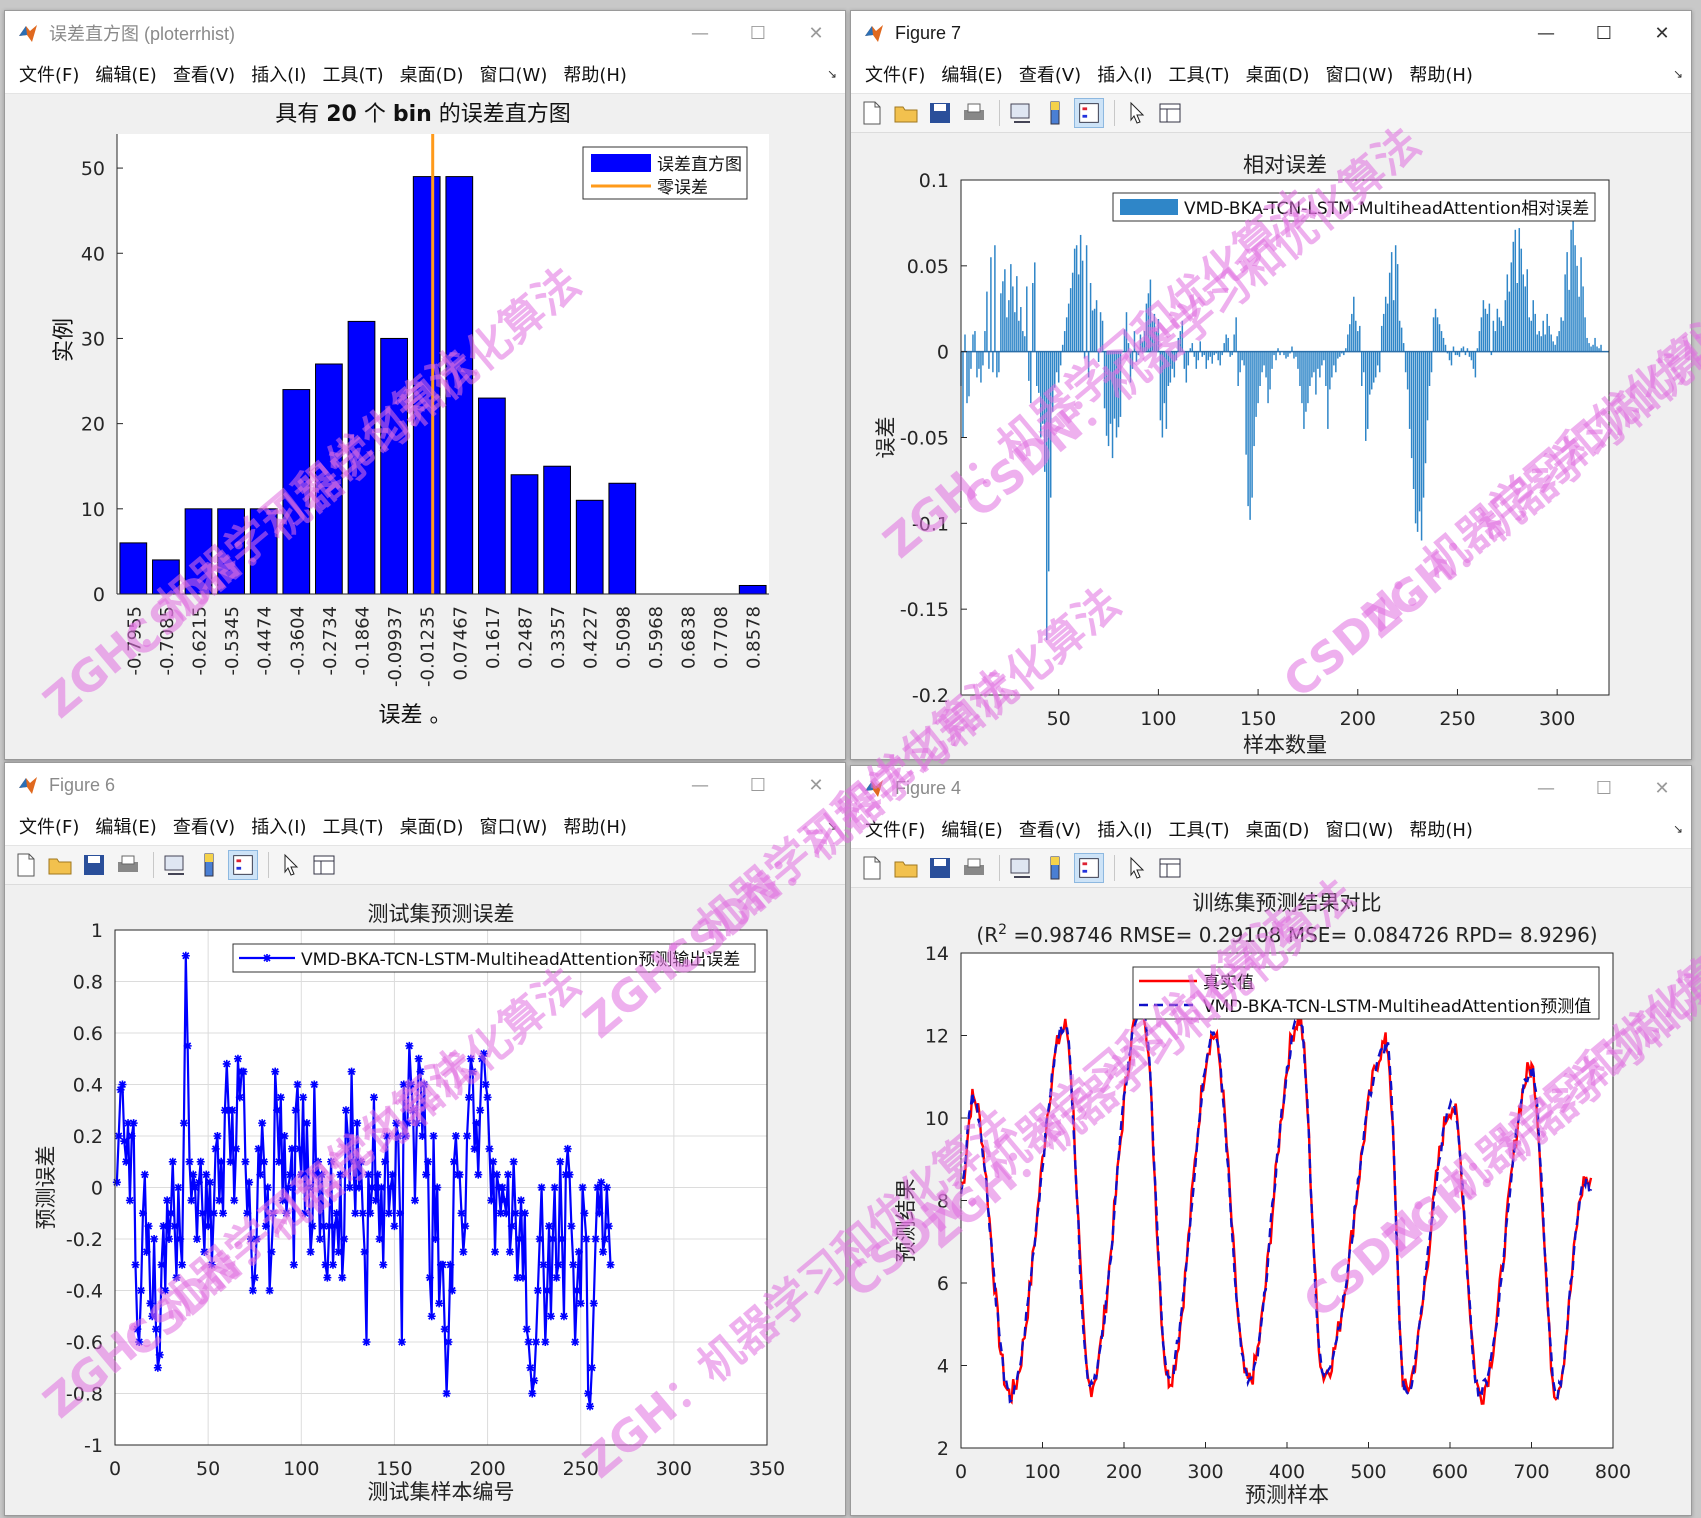  What do you see at coordinates (1613, 1472) in the screenshot?
I see `x-tick-label: 800` at bounding box center [1613, 1472].